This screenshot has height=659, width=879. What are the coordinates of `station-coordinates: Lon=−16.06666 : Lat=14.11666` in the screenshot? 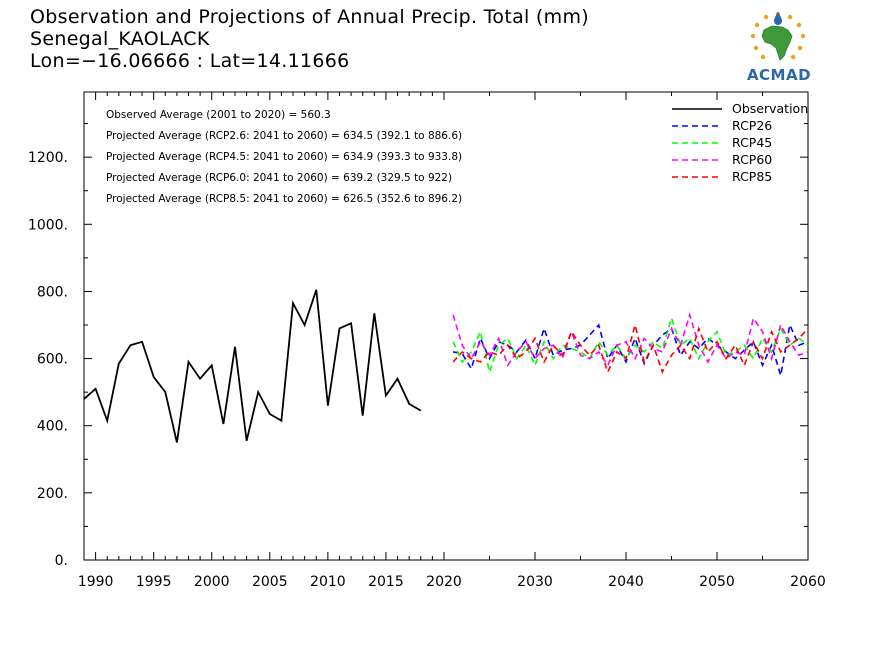 It's located at (190, 61).